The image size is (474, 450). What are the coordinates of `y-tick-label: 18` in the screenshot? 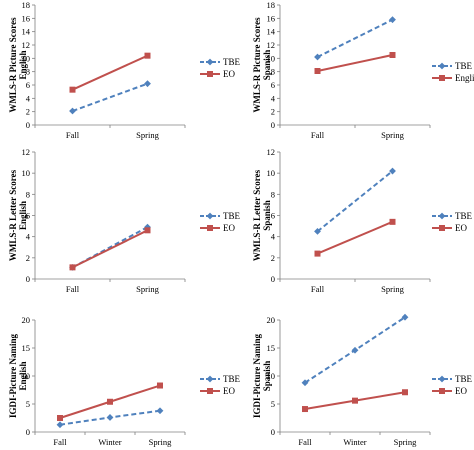 It's located at (271, 5).